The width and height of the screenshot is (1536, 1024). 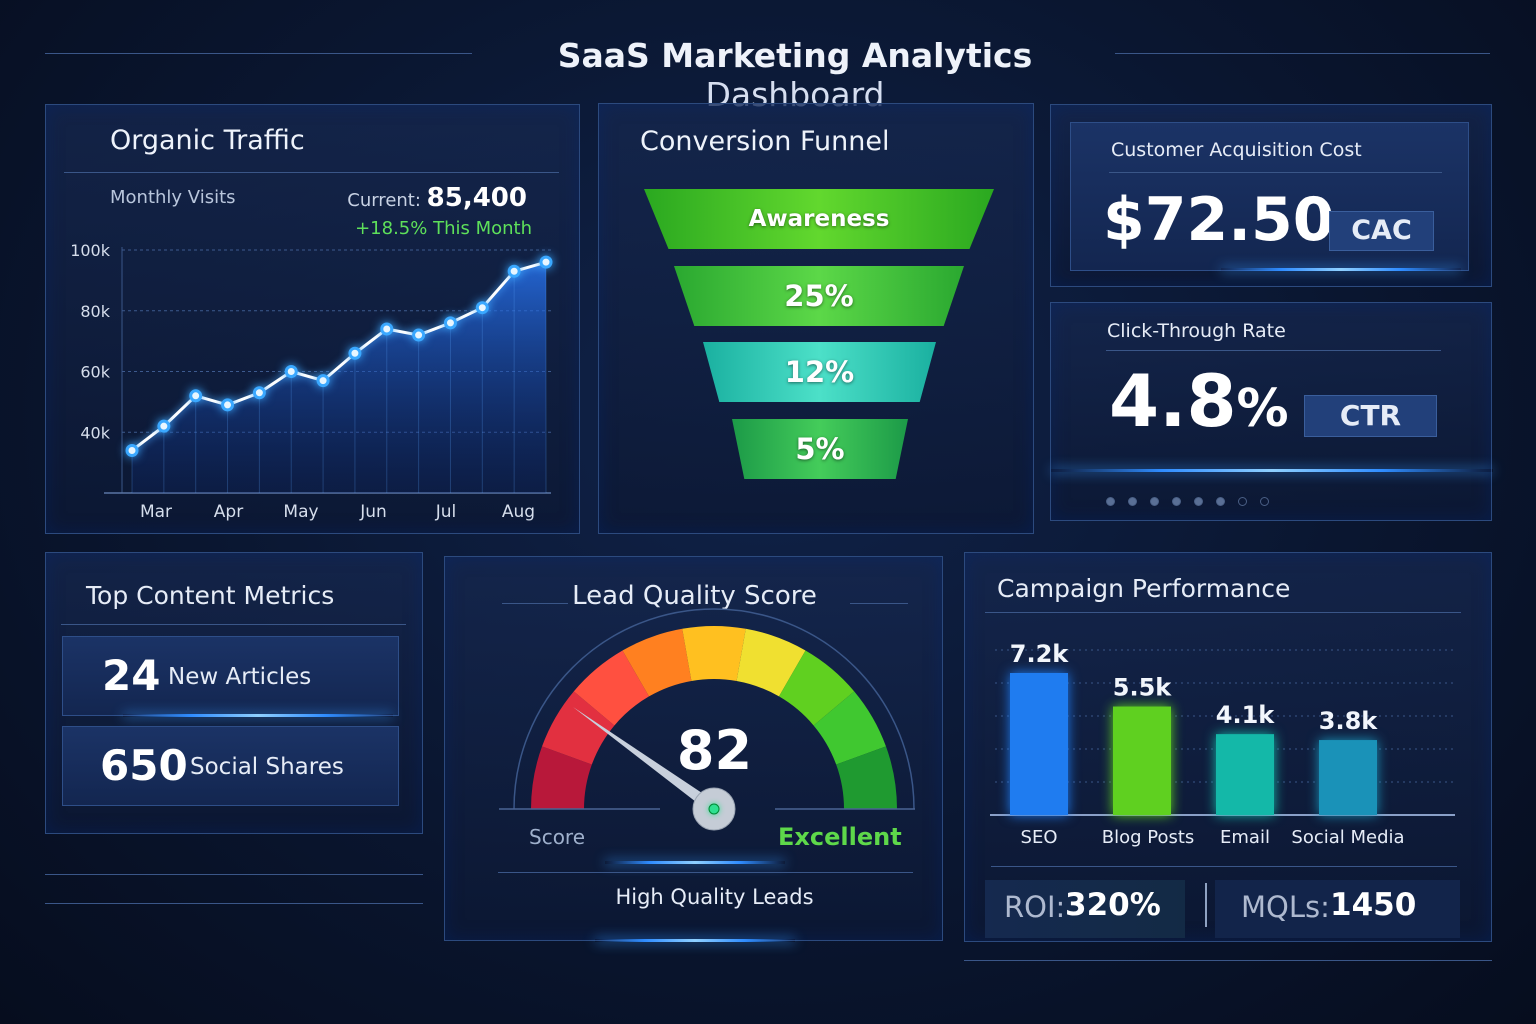 What do you see at coordinates (1148, 837) in the screenshot?
I see `bar-category-label: Blog Posts` at bounding box center [1148, 837].